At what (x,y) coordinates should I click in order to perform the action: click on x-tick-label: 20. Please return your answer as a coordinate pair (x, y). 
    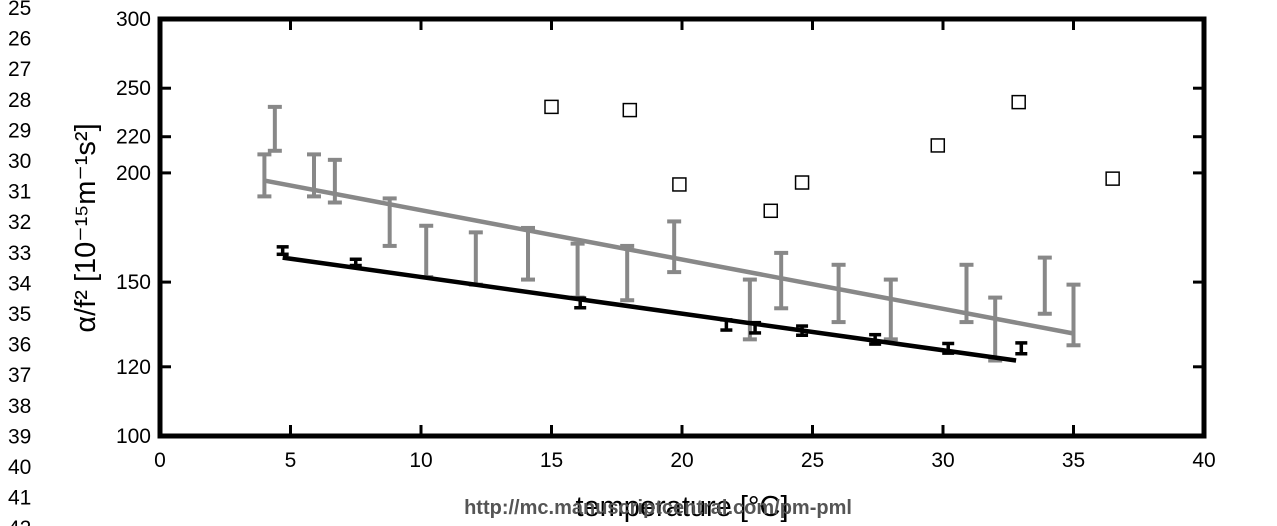
    Looking at the image, I should click on (681, 460).